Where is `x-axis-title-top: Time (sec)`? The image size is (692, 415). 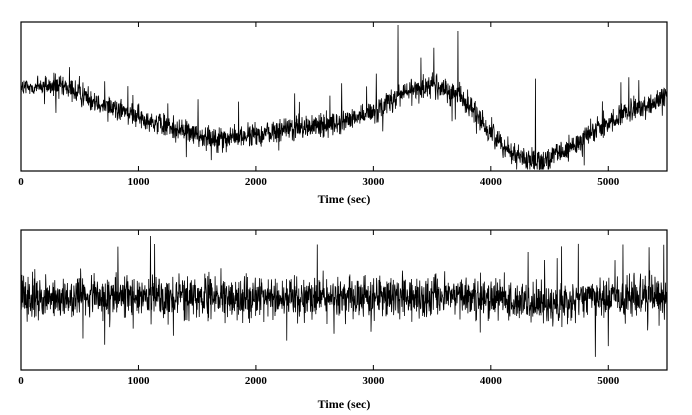 x-axis-title-top: Time (sec) is located at coordinates (344, 199).